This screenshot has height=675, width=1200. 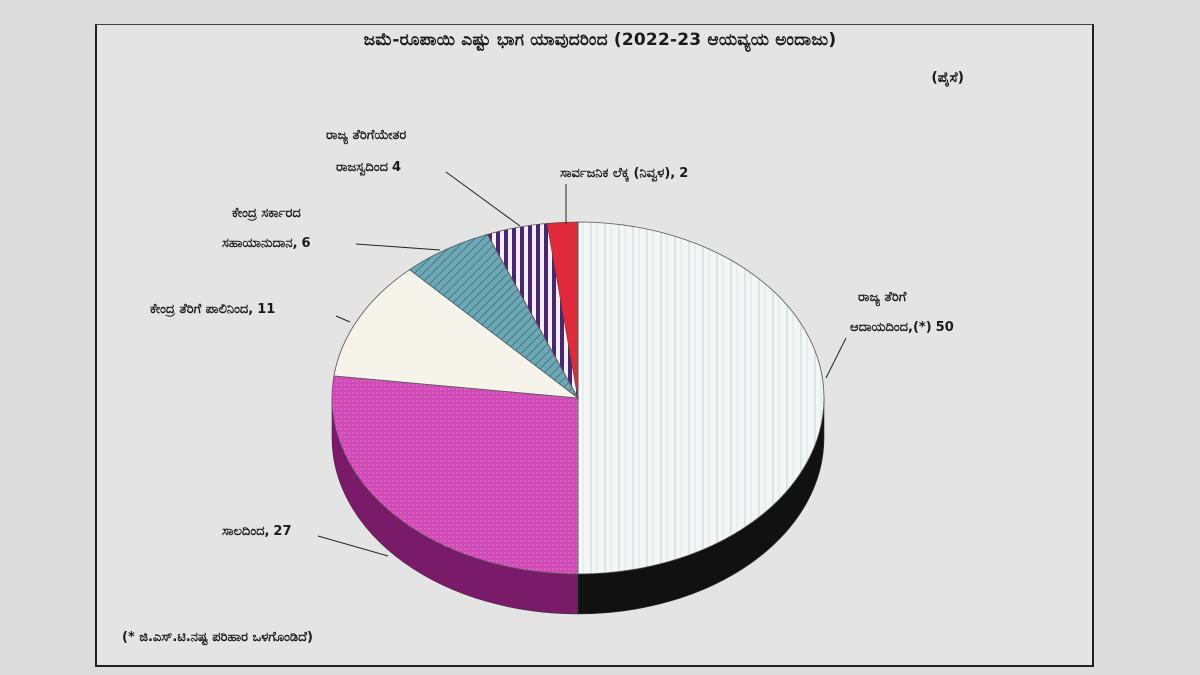 I want to click on slice-label-state-tax-line2-wrap: ಆದಾಯದಿಂದ,(*) 50, so click(x=902, y=327).